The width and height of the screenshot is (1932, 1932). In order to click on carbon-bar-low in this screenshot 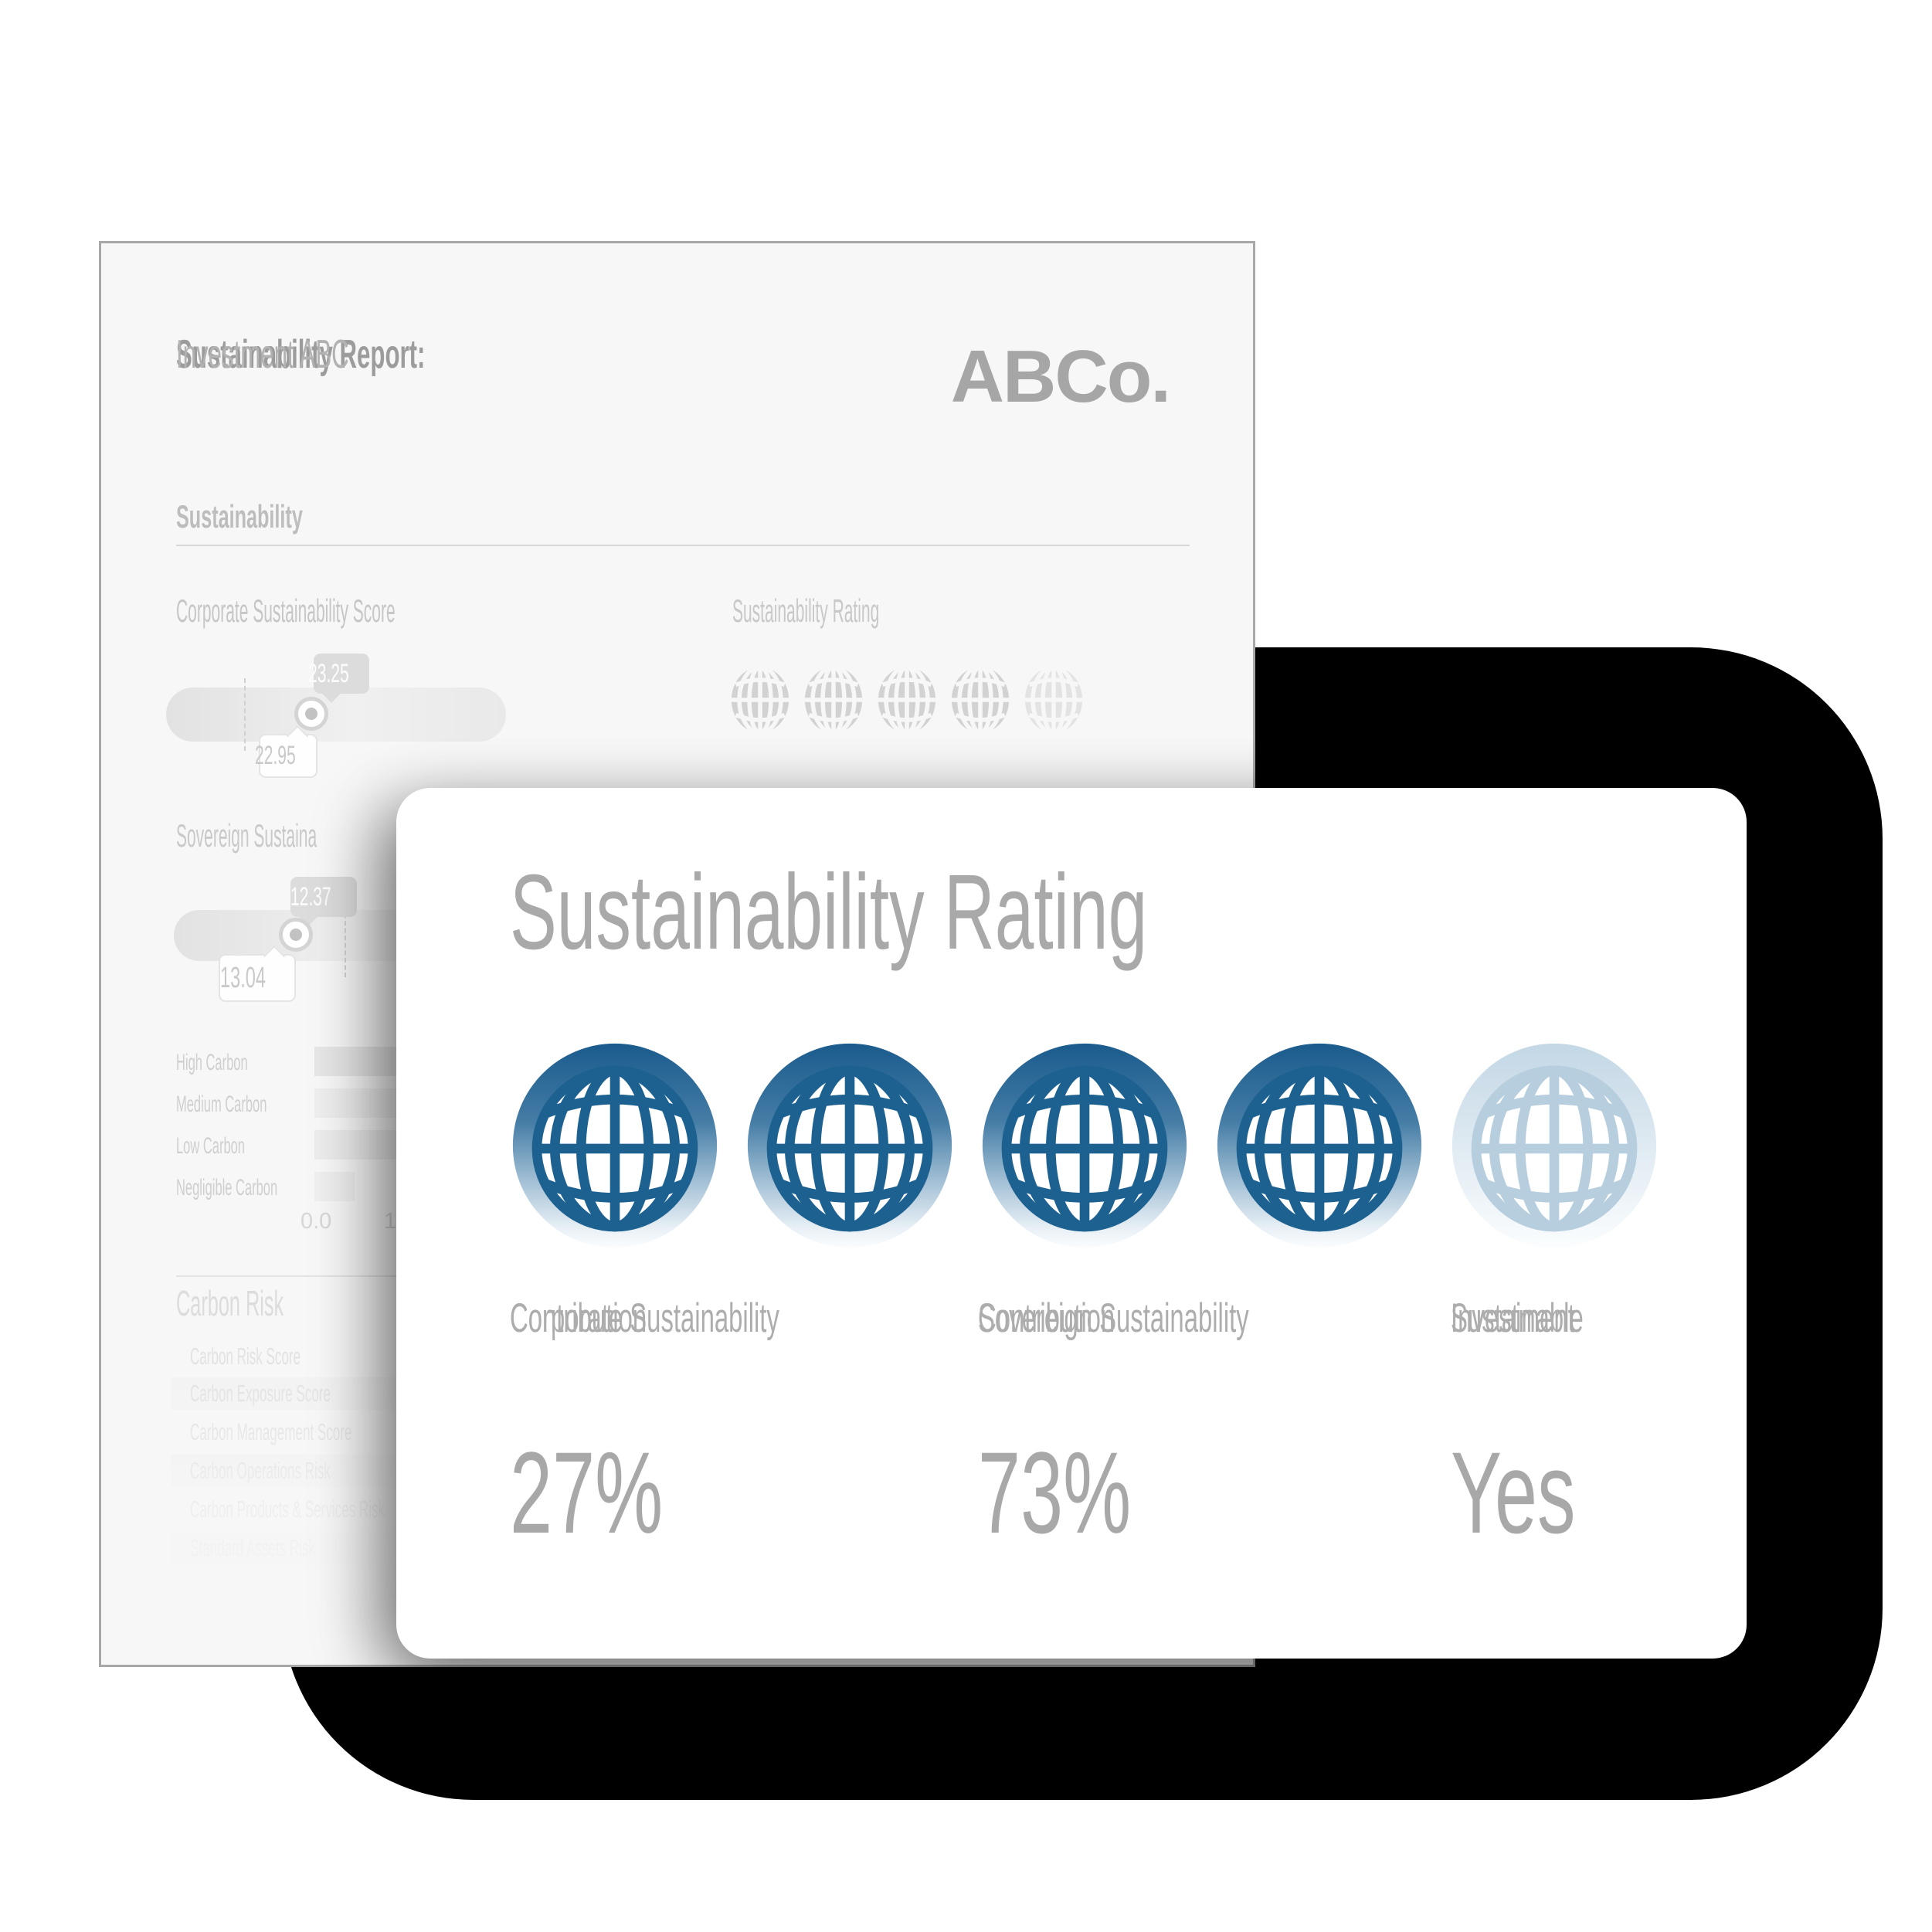, I will do `click(357, 1145)`.